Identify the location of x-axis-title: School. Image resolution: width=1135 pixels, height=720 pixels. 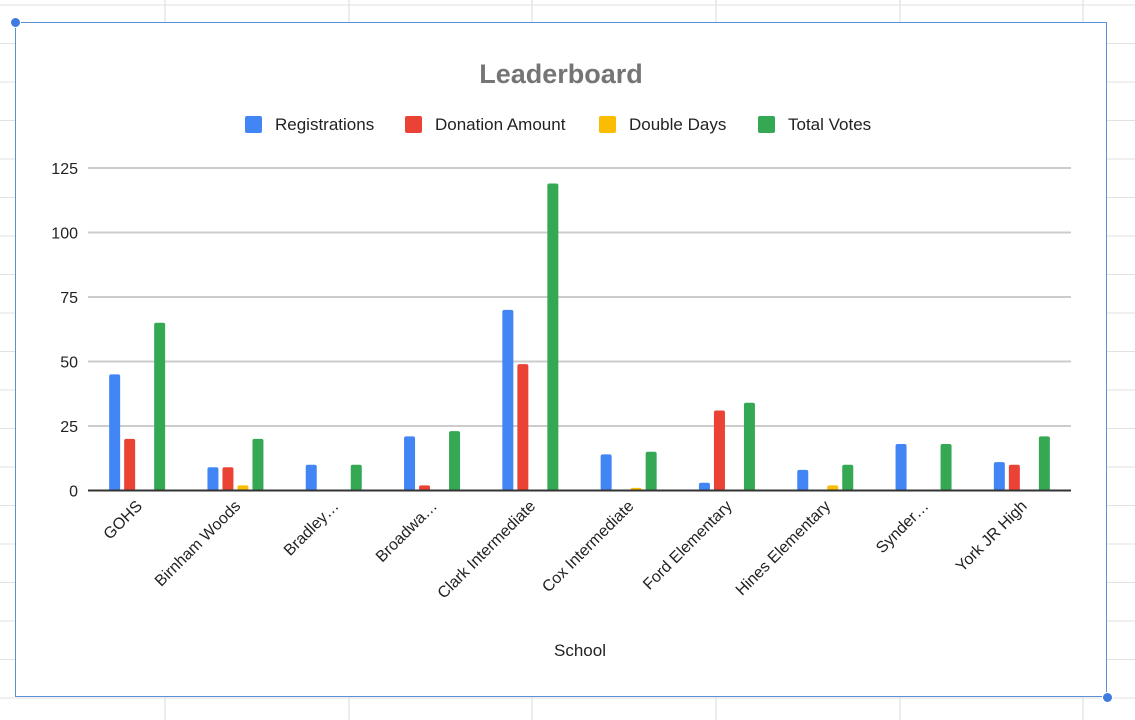
(580, 650).